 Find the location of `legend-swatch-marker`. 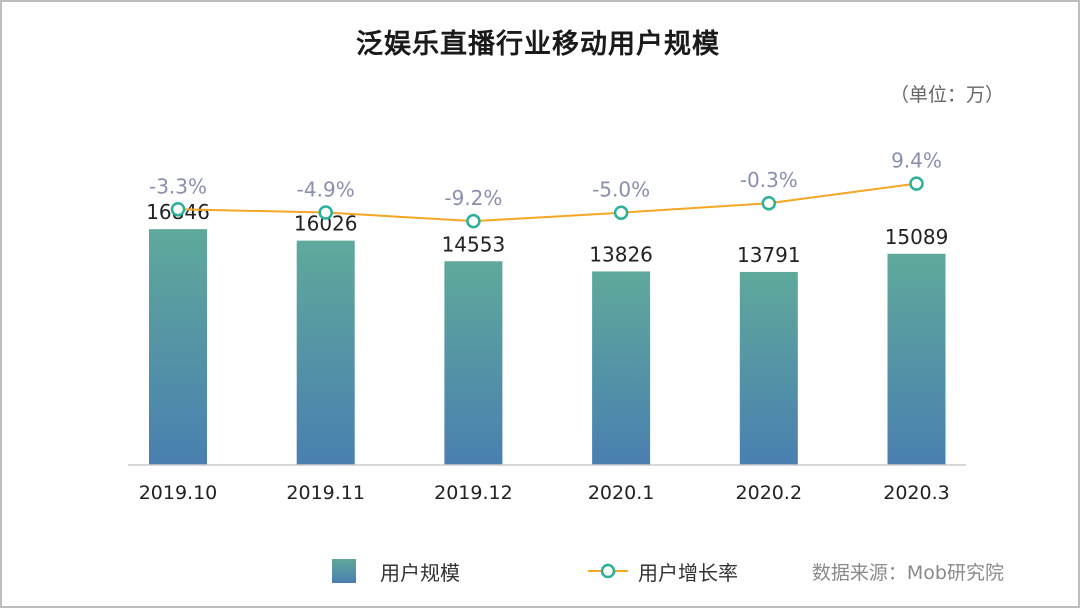

legend-swatch-marker is located at coordinates (608, 571).